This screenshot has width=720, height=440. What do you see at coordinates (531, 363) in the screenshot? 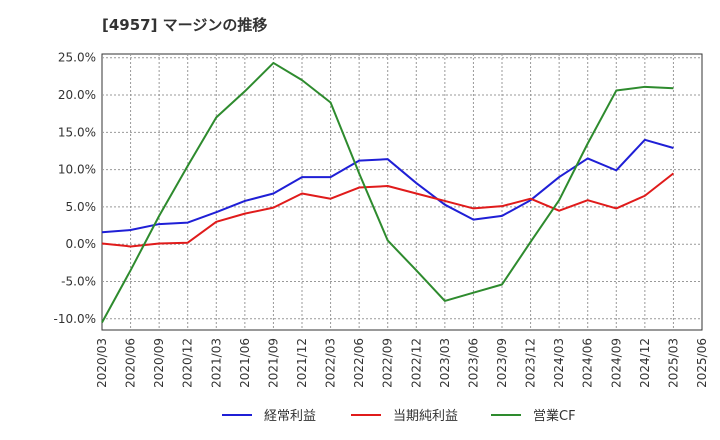
I see `x-tick-label: 2023/12` at bounding box center [531, 363].